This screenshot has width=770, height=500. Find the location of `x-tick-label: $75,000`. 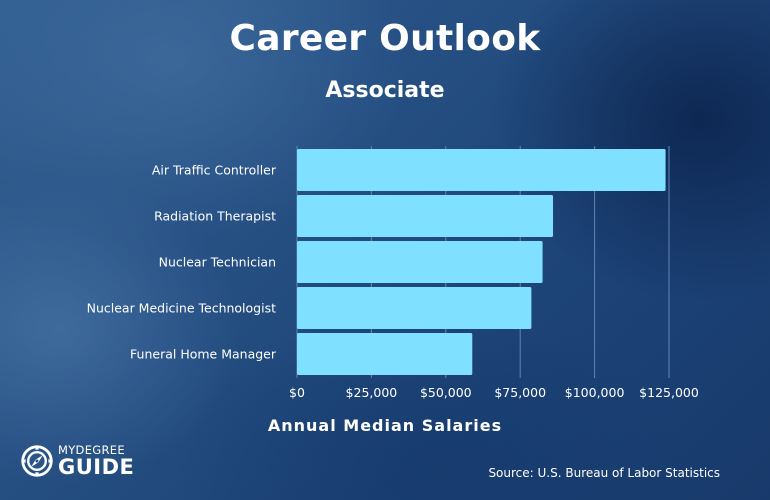

x-tick-label: $75,000 is located at coordinates (520, 392).